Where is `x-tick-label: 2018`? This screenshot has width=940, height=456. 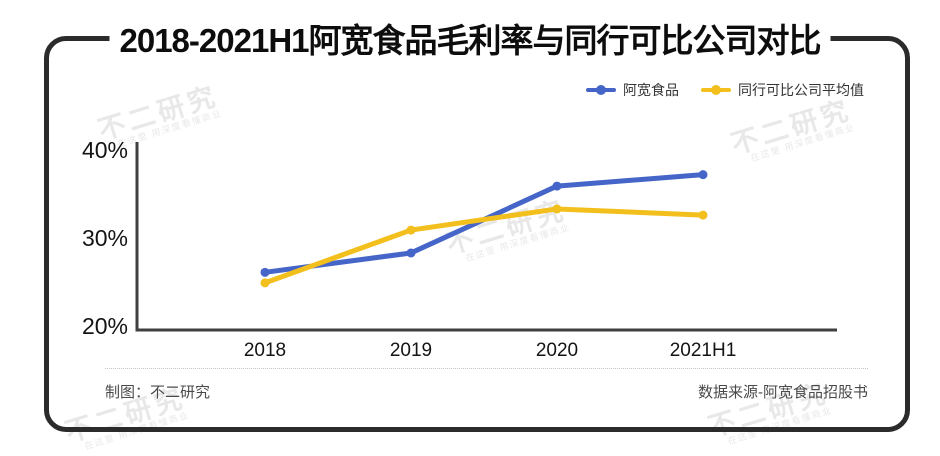 x-tick-label: 2018 is located at coordinates (265, 350).